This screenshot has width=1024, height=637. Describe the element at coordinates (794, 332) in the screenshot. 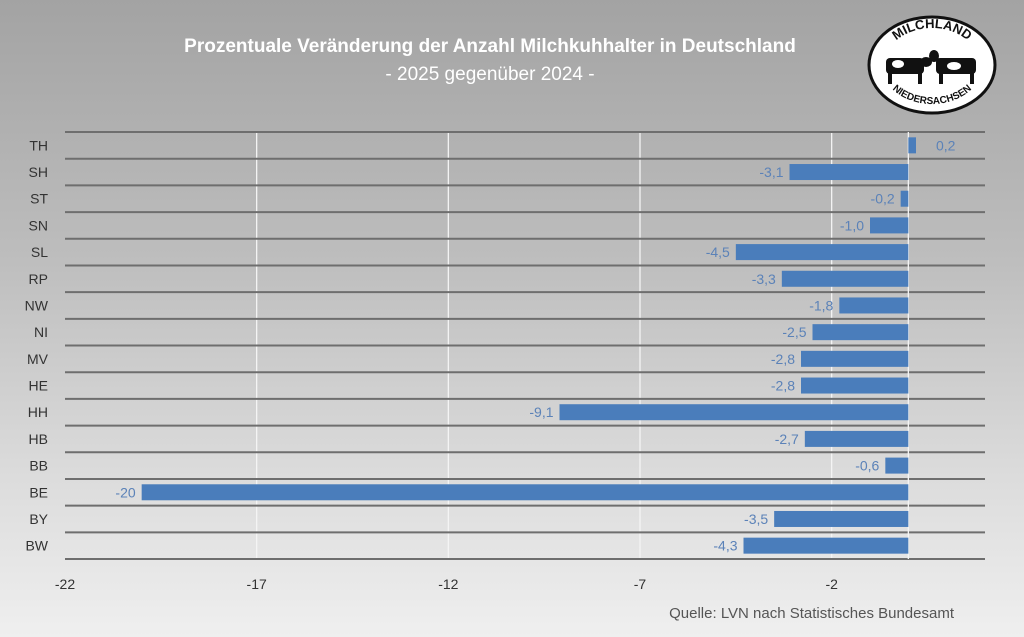

I see `data-label: -2,5` at that location.